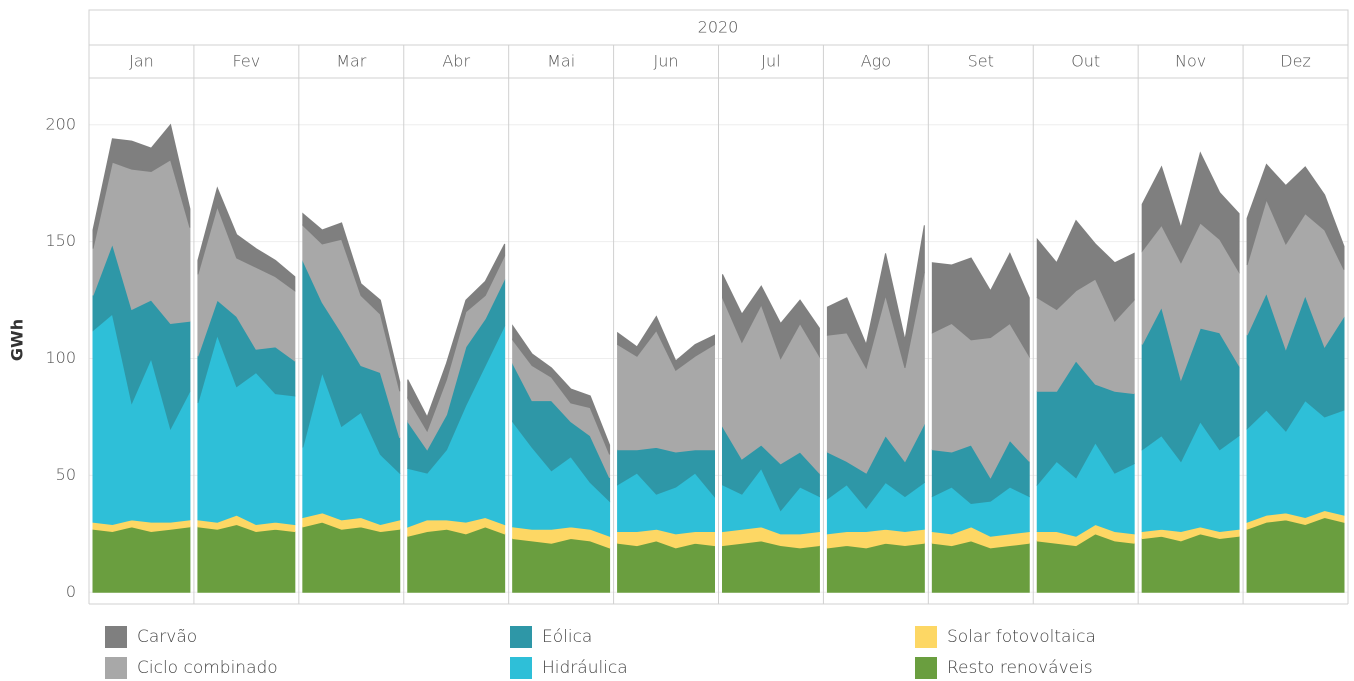  I want to click on y-tick-label: 150, so click(60, 240).